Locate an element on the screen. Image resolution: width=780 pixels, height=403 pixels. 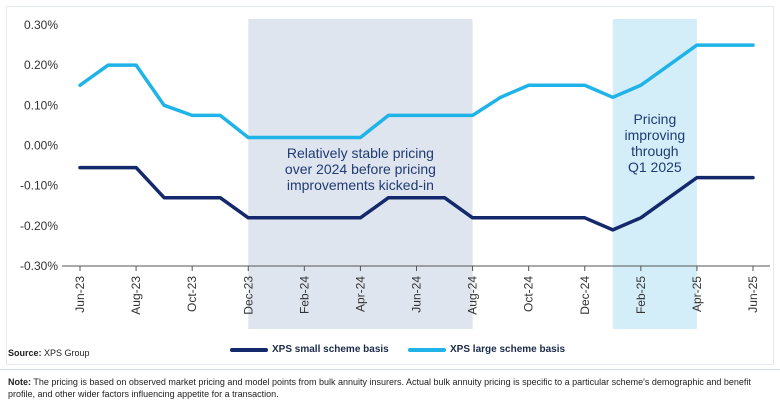
x-tick-label: Feb-24 is located at coordinates (304, 295).